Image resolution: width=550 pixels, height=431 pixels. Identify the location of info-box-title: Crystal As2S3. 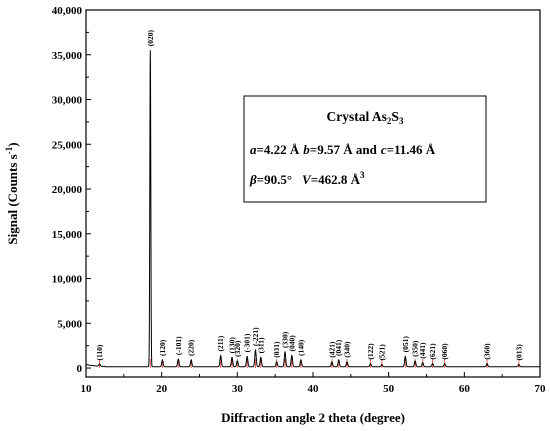
(365, 117).